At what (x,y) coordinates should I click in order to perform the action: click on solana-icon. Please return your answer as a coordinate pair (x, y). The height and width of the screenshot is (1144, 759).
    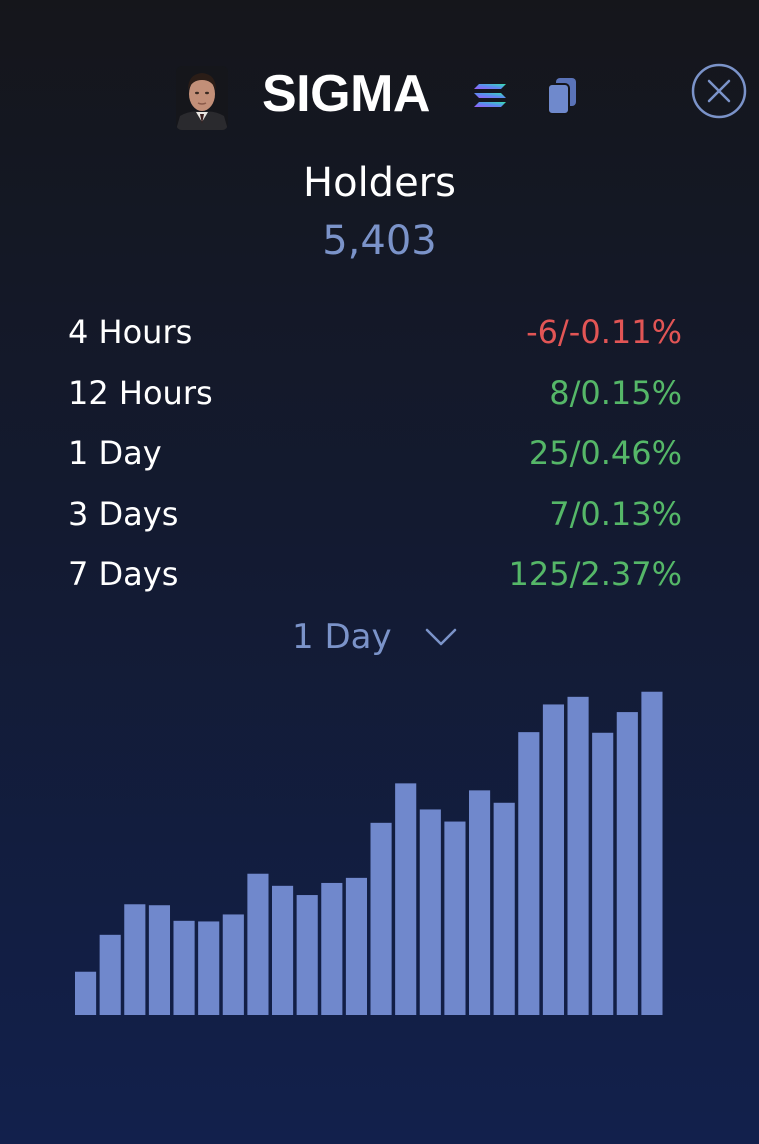
    Looking at the image, I should click on (490, 96).